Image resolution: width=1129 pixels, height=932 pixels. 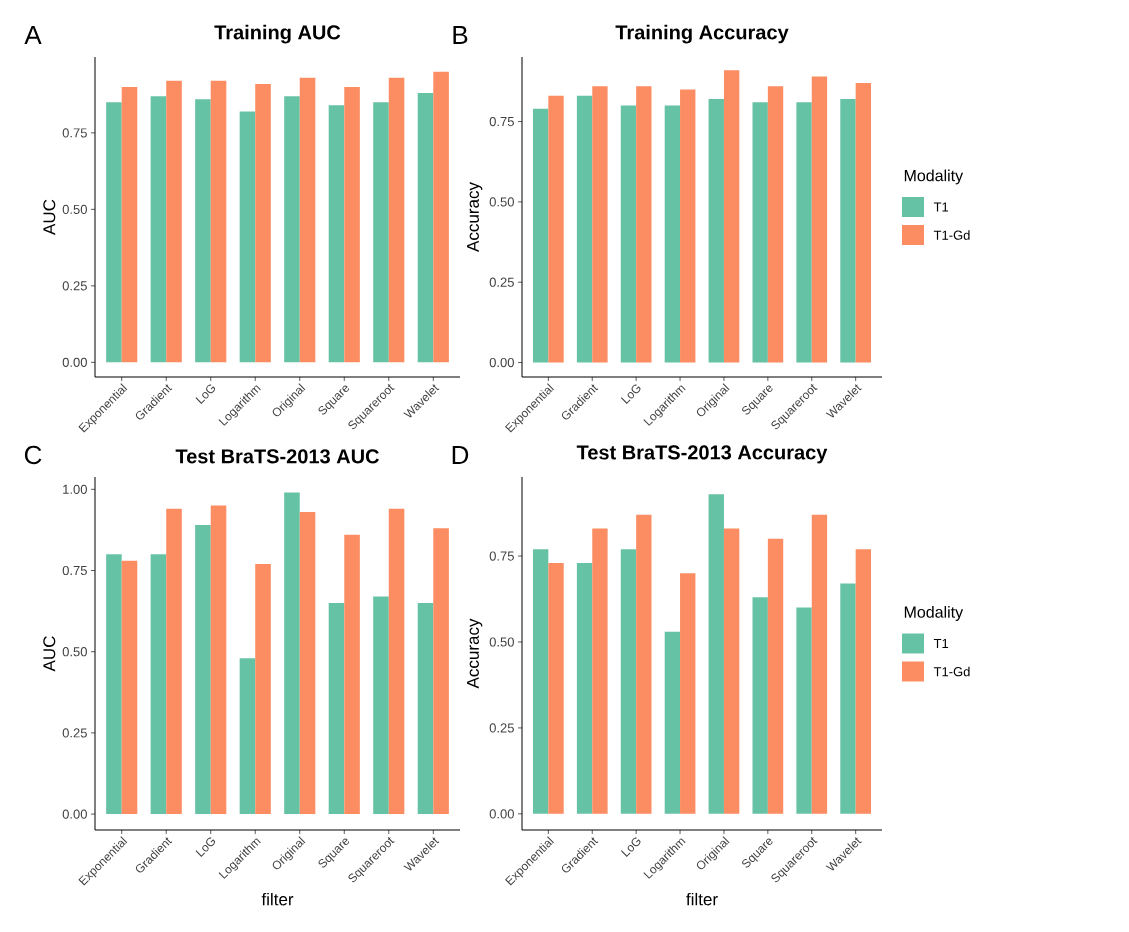 I want to click on chart-title: Training AUC, so click(x=277, y=34).